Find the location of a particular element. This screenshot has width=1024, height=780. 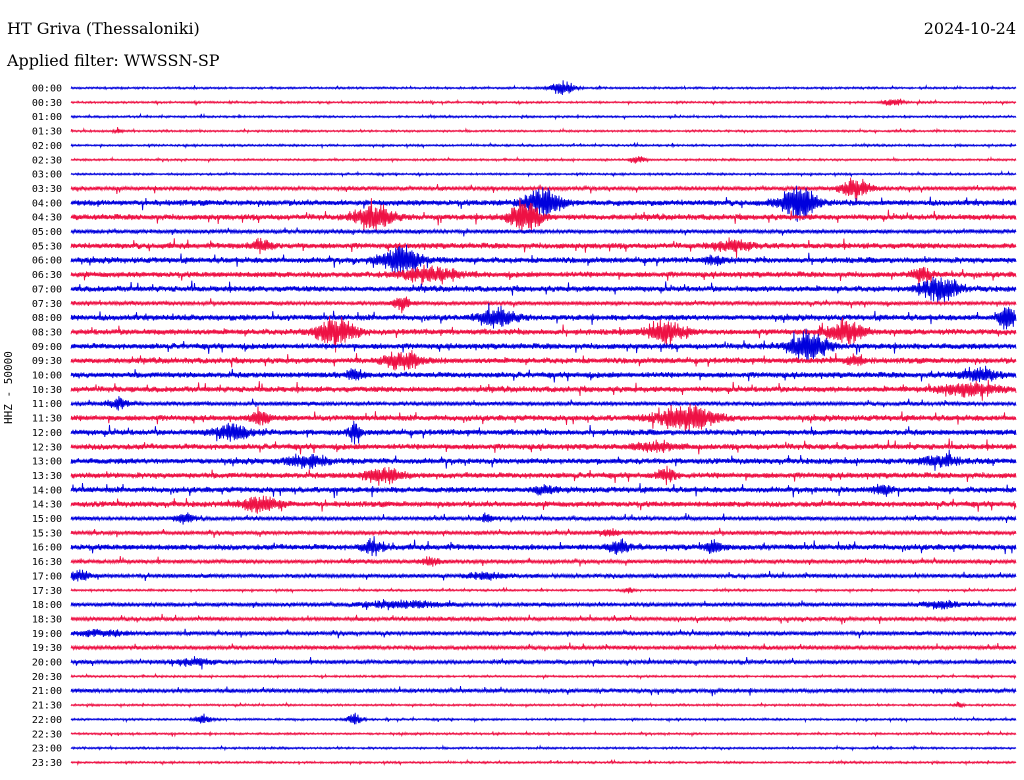

time-label: 11:00 is located at coordinates (47, 404).